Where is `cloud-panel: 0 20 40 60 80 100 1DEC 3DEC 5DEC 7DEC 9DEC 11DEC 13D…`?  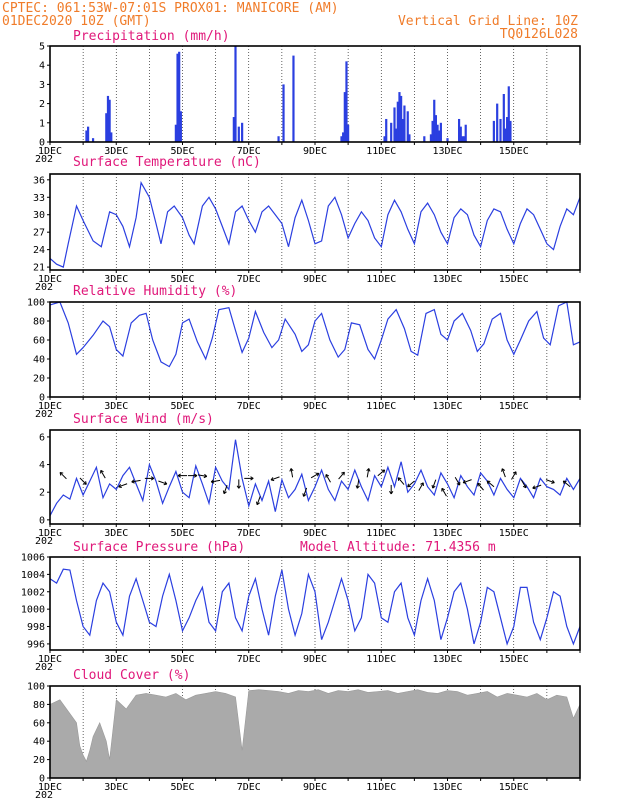 cloud-panel: 0 20 40 60 80 100 1DEC 3DEC 5DEC 7DEC 9DEC 11DEC 13D… is located at coordinates (304, 741).